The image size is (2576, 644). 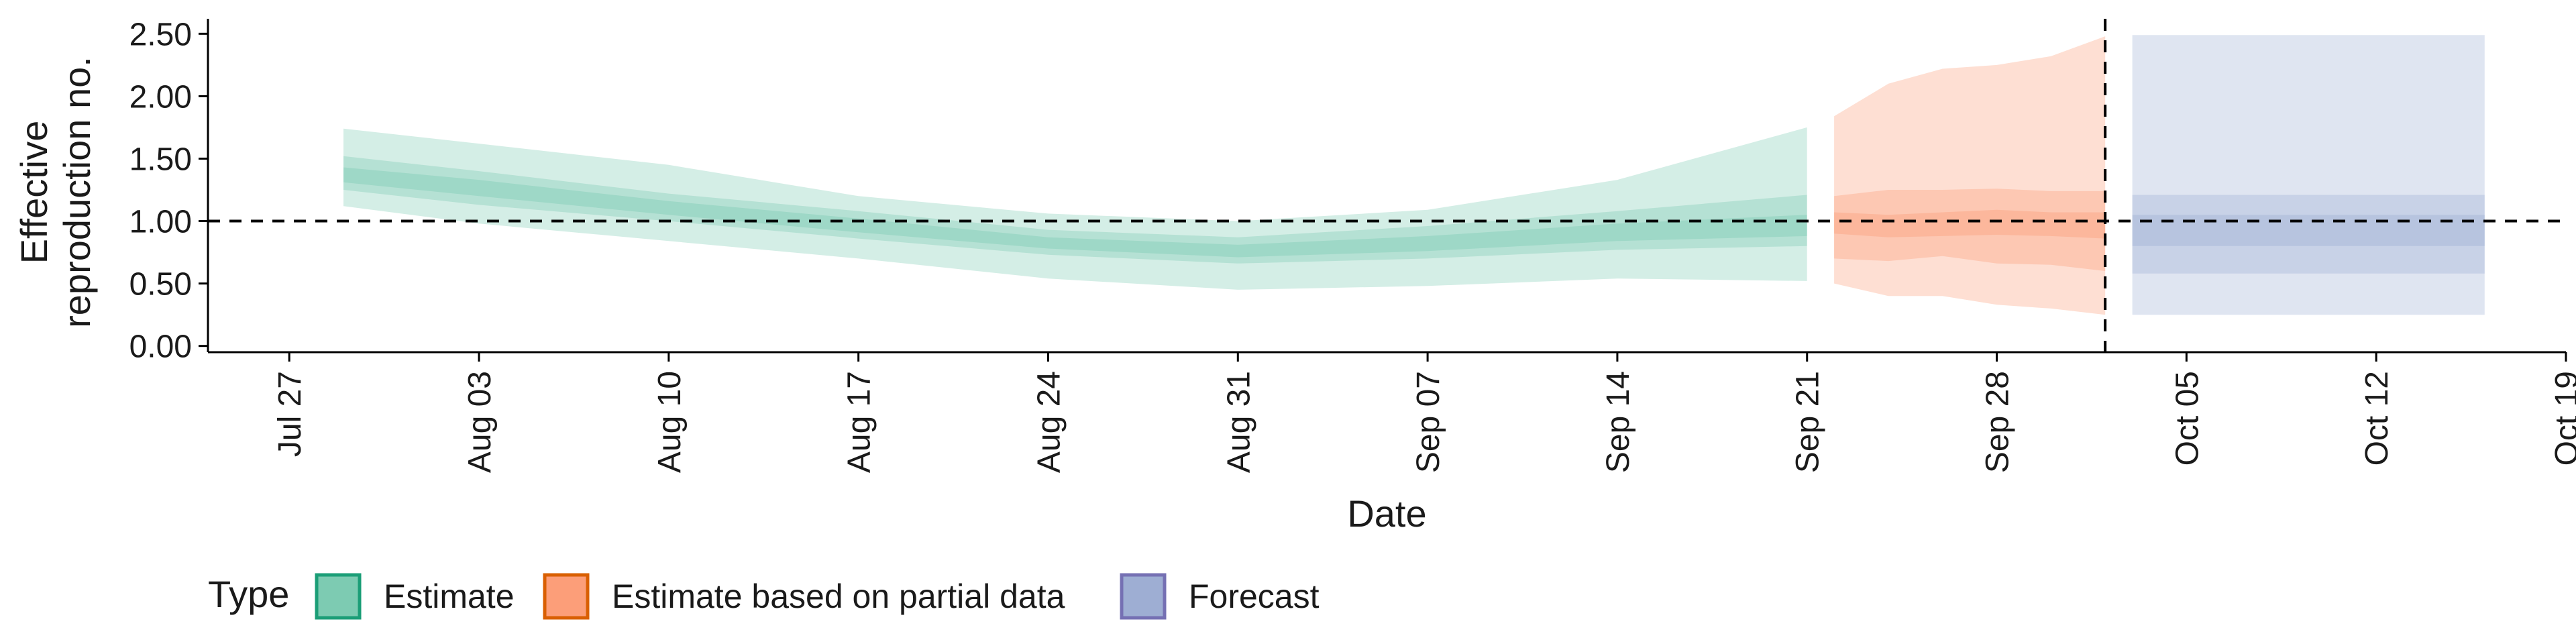 I want to click on x-axis-title: Date, so click(x=1386, y=513).